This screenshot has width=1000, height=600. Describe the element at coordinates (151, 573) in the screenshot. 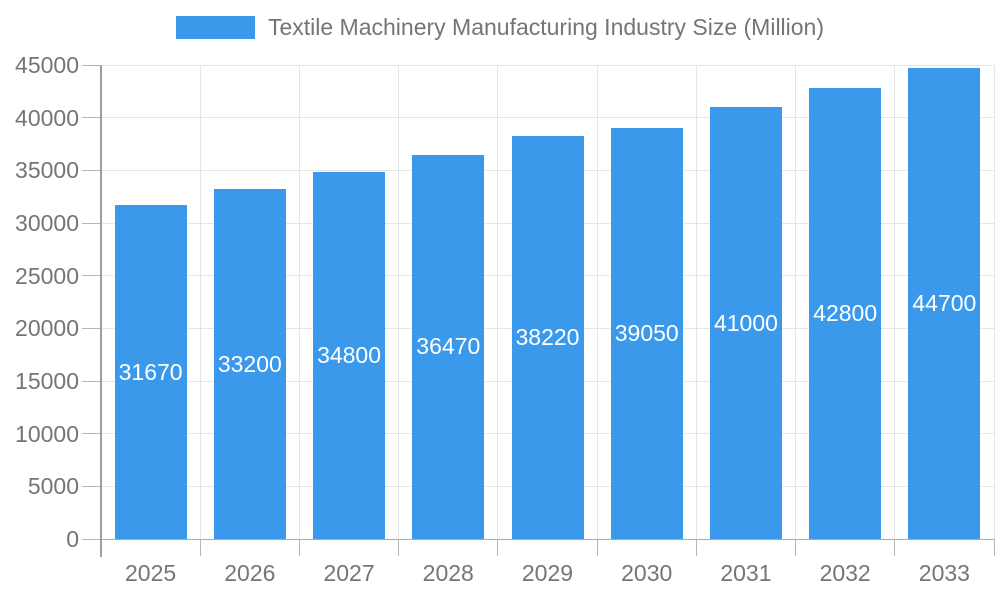

I see `x-axis-label-2025: 2025` at that location.